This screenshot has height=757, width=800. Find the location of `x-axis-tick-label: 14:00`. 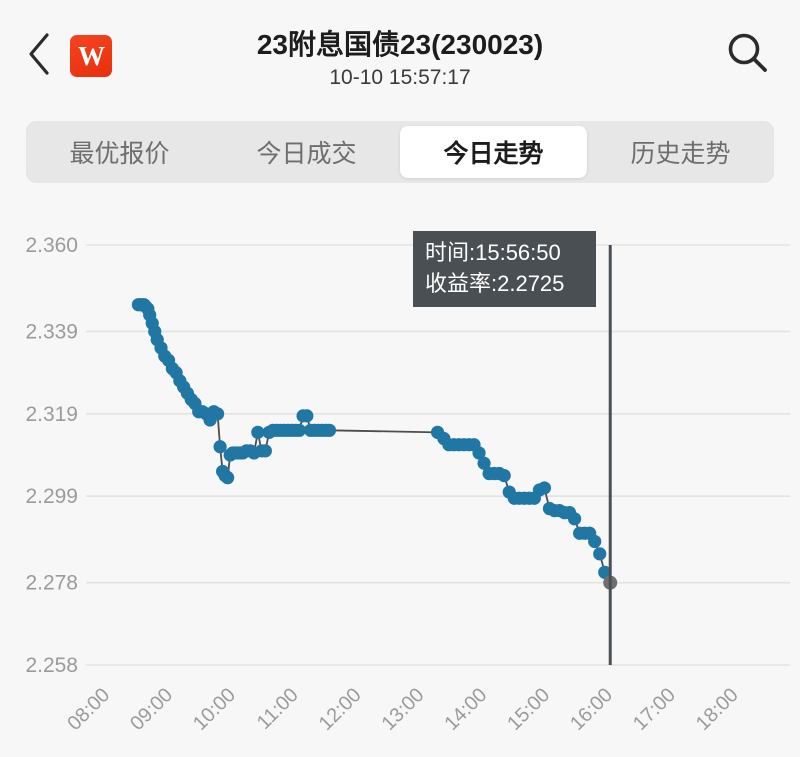

x-axis-tick-label: 14:00 is located at coordinates (465, 709).